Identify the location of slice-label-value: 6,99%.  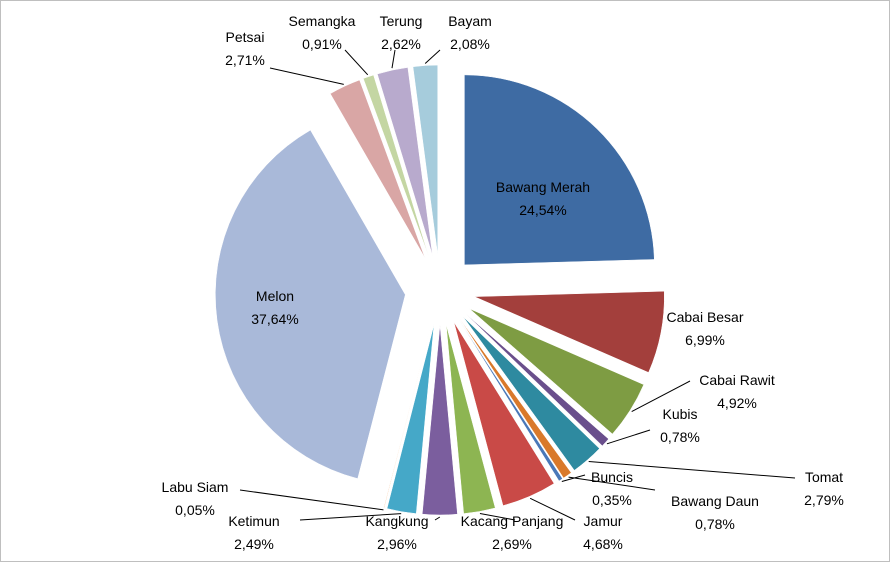
(705, 340).